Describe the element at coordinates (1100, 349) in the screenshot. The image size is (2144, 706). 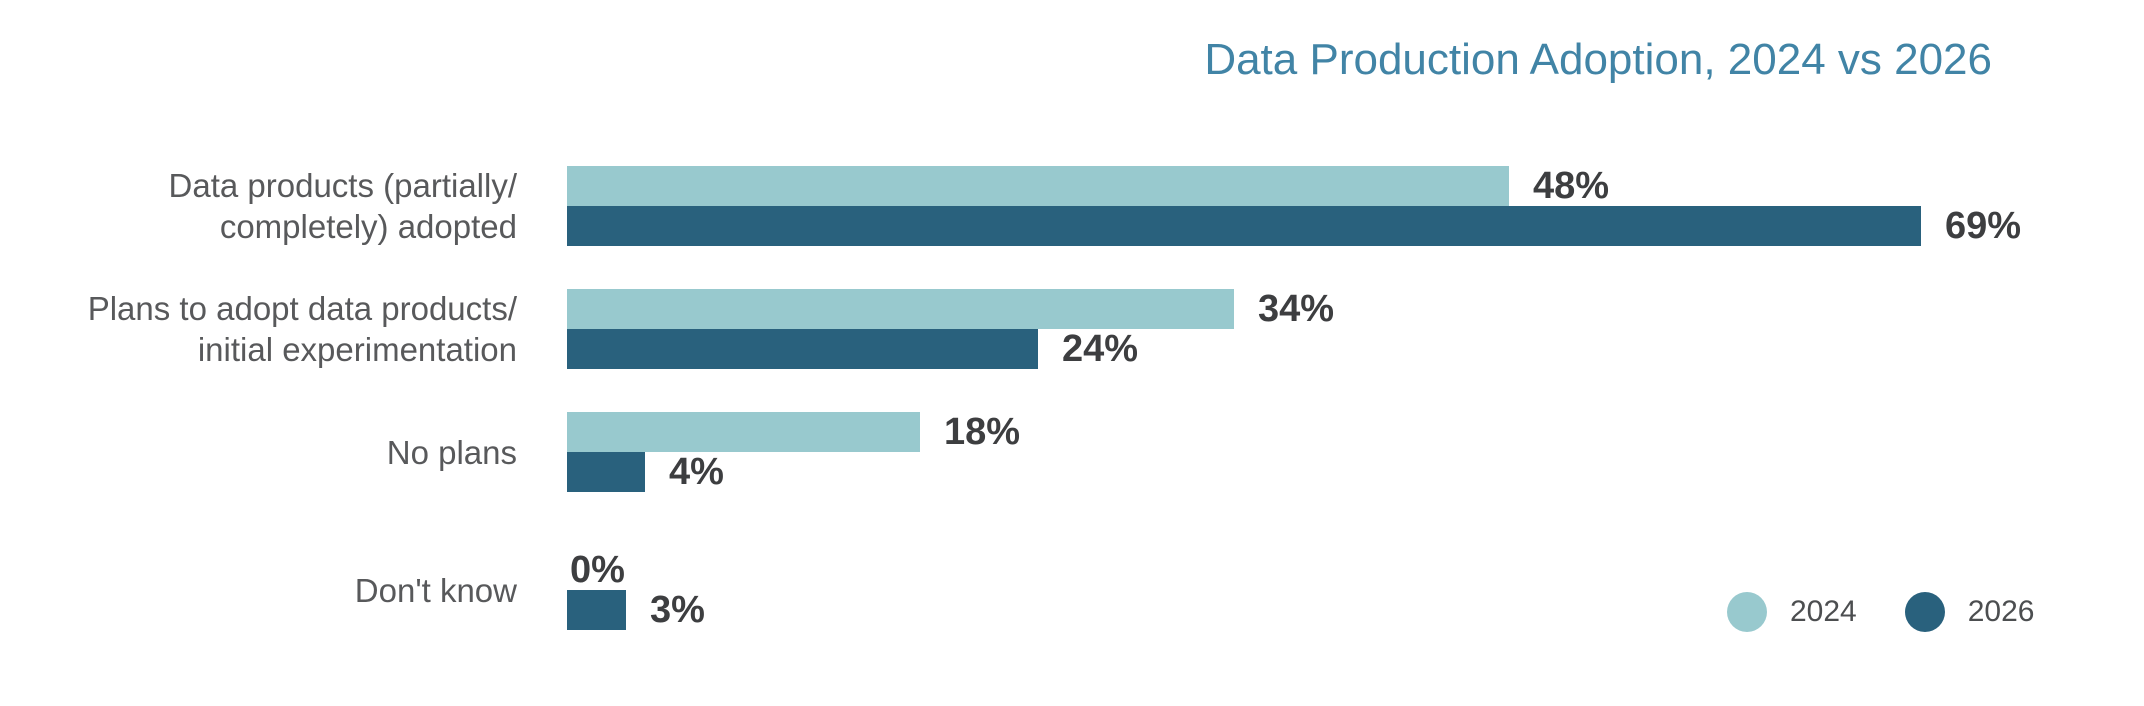
I see `value-label-2026: 24%` at that location.